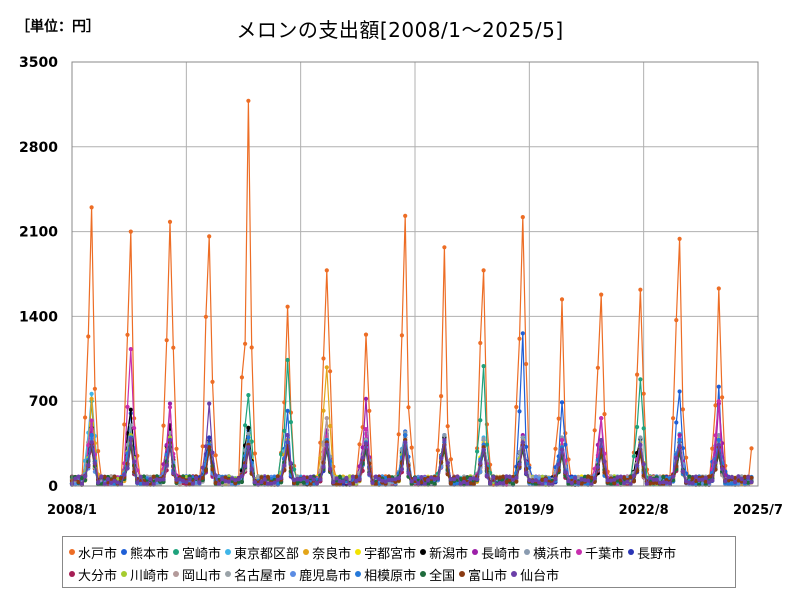  Describe the element at coordinates (58, 27) in the screenshot. I see `unit-label: ［単位：円］` at that location.